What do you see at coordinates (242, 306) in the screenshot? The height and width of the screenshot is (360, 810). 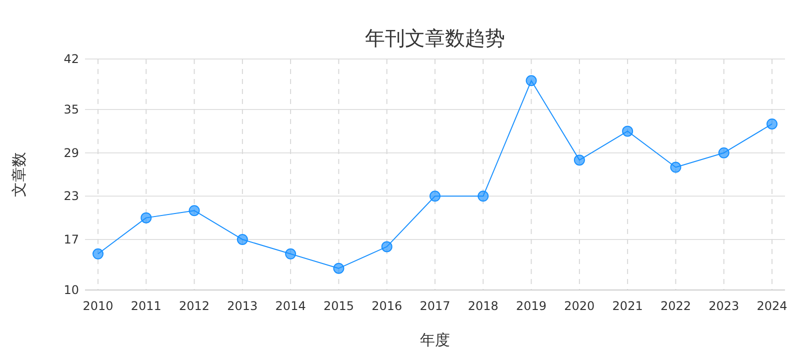 I see `x-tick-label: 2013` at bounding box center [242, 306].